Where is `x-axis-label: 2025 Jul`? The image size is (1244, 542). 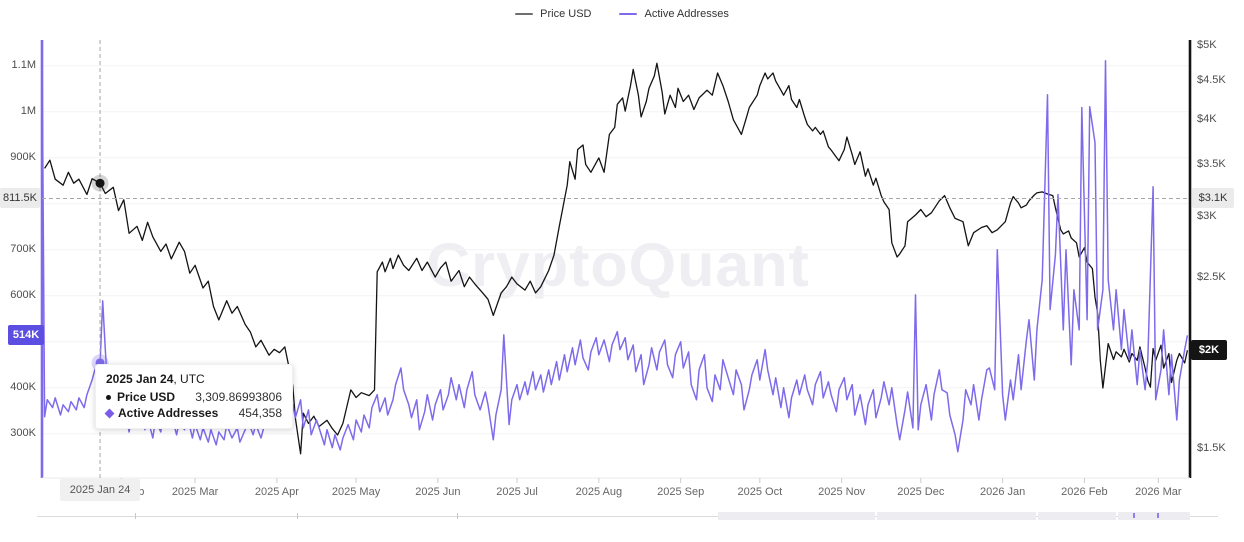
x-axis-label: 2025 Jul is located at coordinates (517, 492).